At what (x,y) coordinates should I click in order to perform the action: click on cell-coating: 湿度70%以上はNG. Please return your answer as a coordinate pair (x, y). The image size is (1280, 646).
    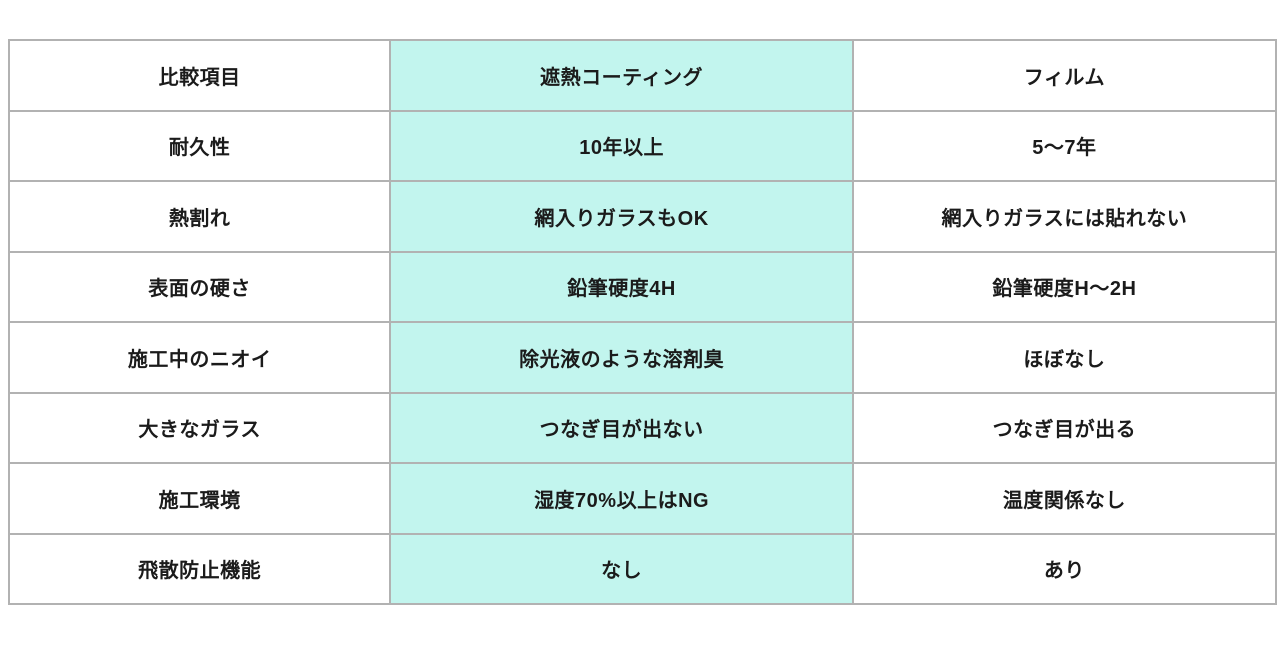
    Looking at the image, I should click on (621, 498).